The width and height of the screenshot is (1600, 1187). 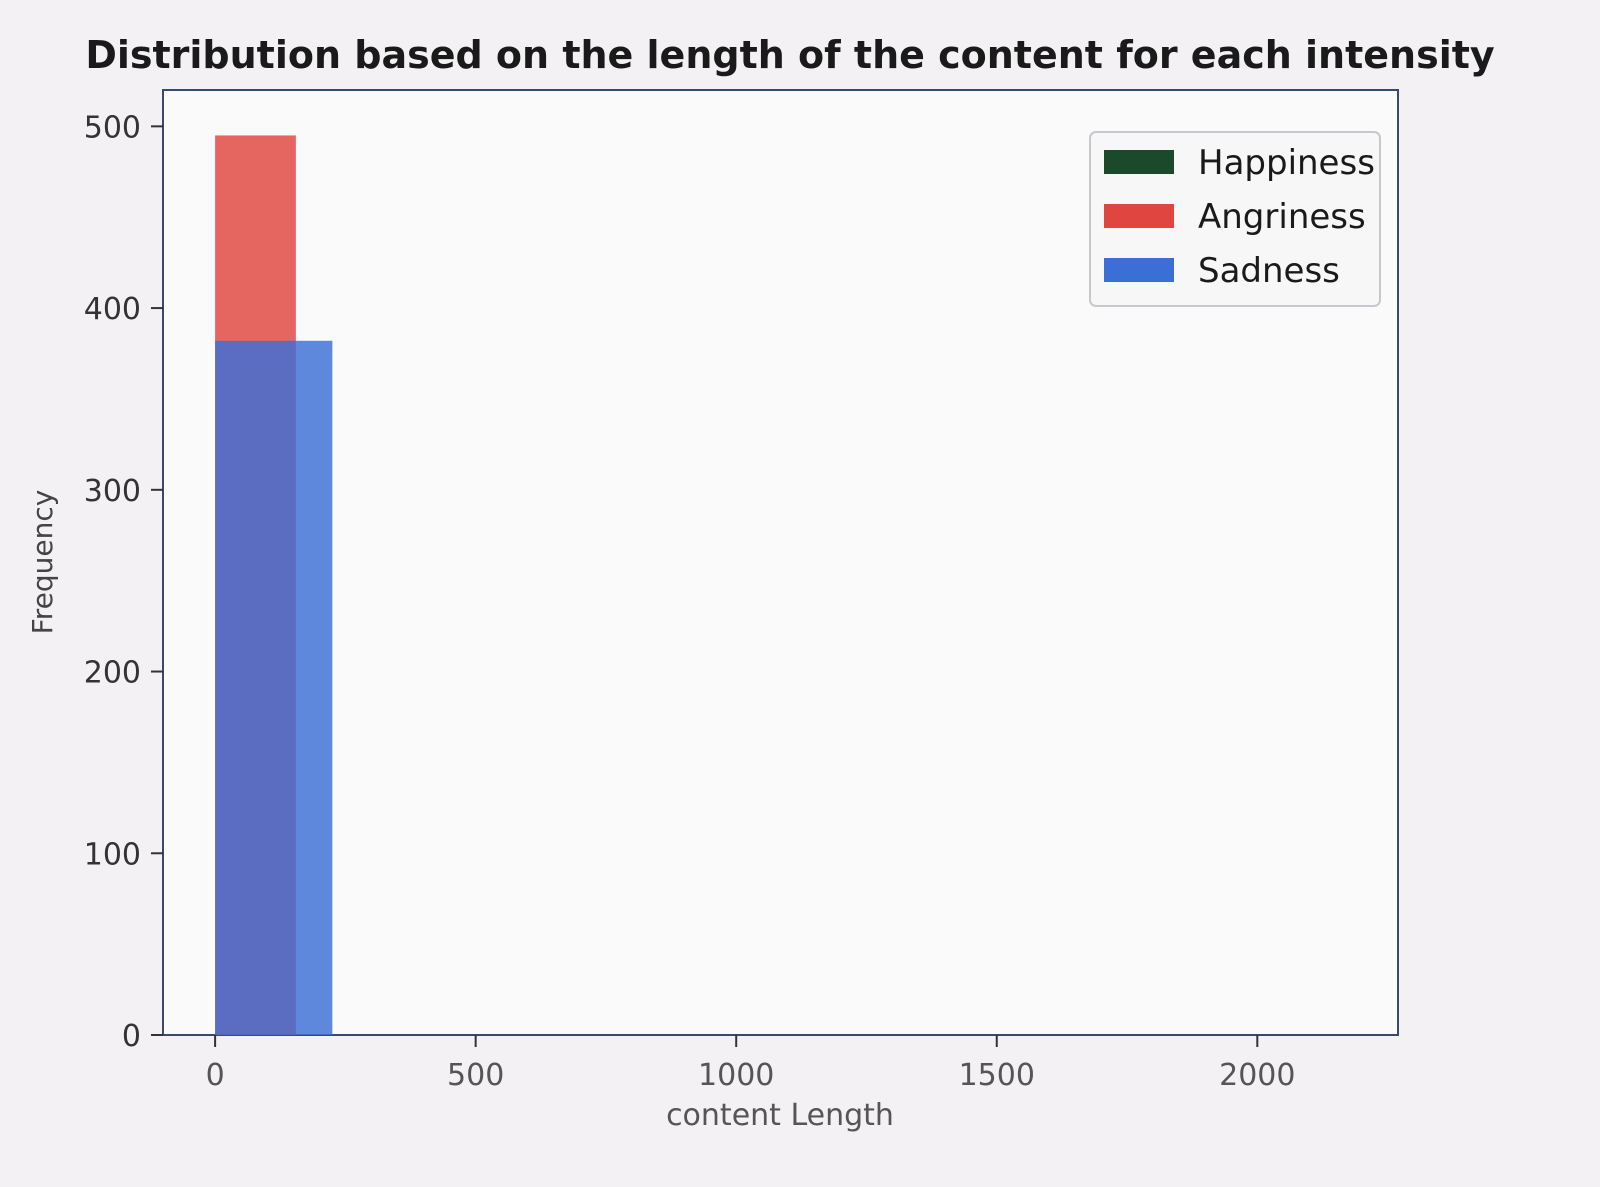 I want to click on legend-label-sadness: Sadness, so click(x=1269, y=271).